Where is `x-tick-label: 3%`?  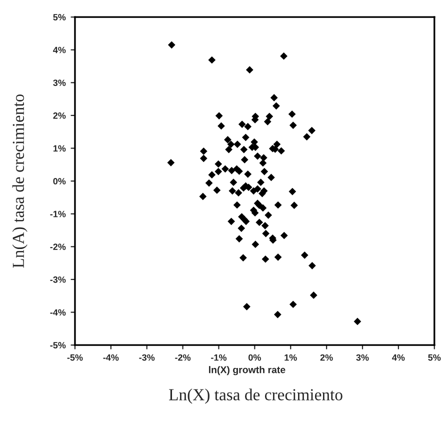
x-tick-label: 3% is located at coordinates (362, 357).